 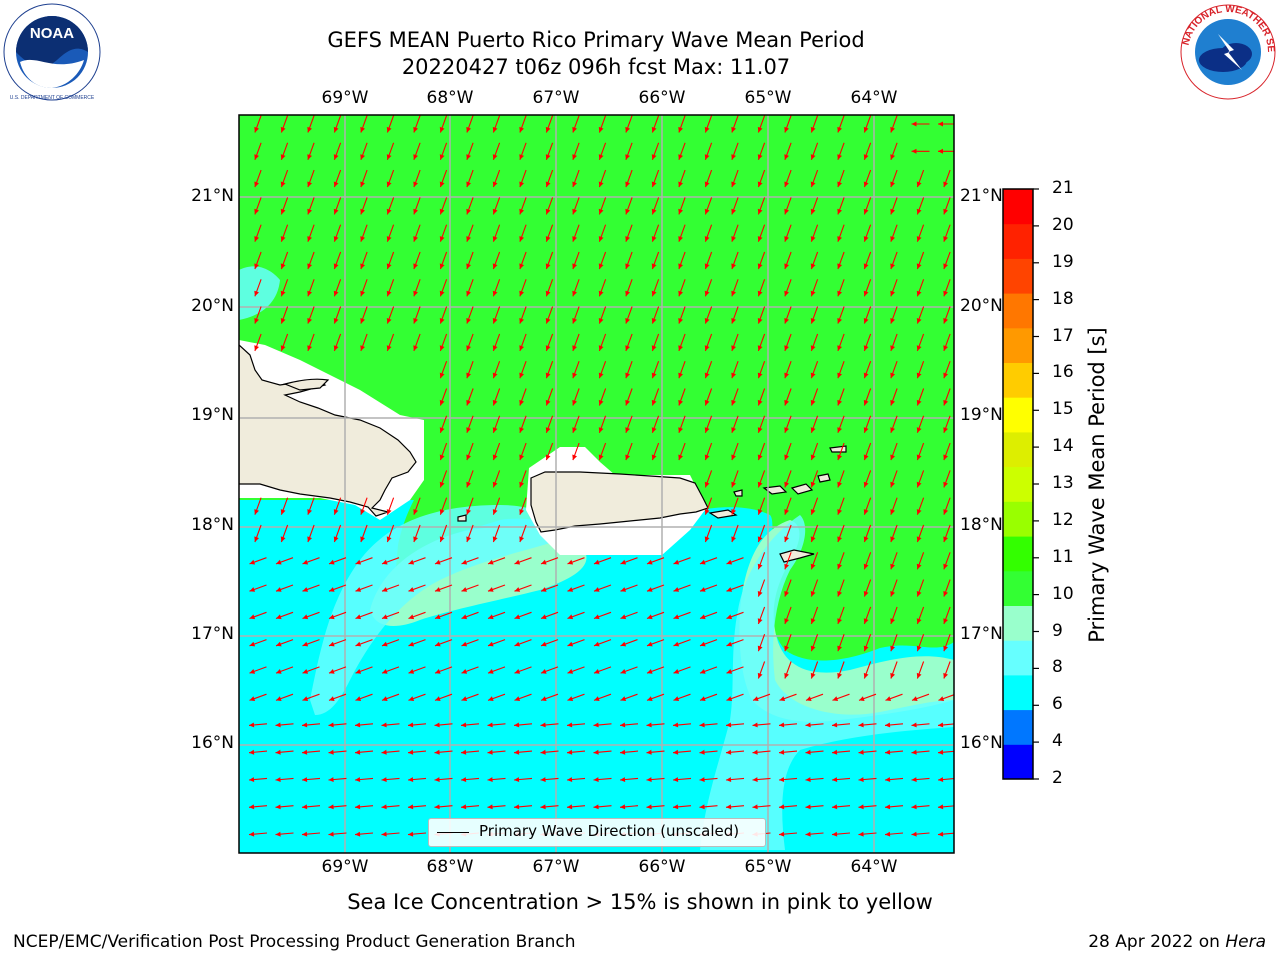 What do you see at coordinates (1057, 630) in the screenshot?
I see `colorbar-tick-label: 9` at bounding box center [1057, 630].